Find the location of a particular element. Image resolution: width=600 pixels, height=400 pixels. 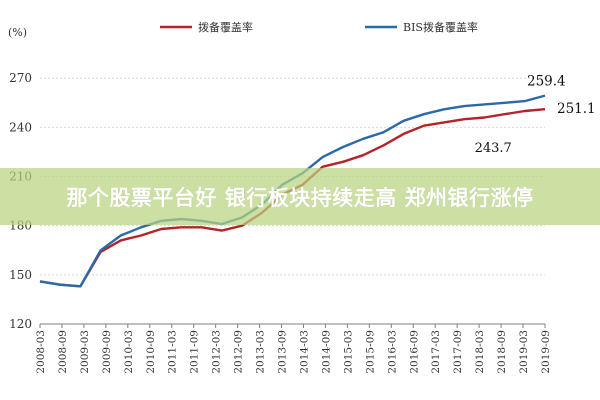

x-tick-label: 2012-03 is located at coordinates (217, 352).